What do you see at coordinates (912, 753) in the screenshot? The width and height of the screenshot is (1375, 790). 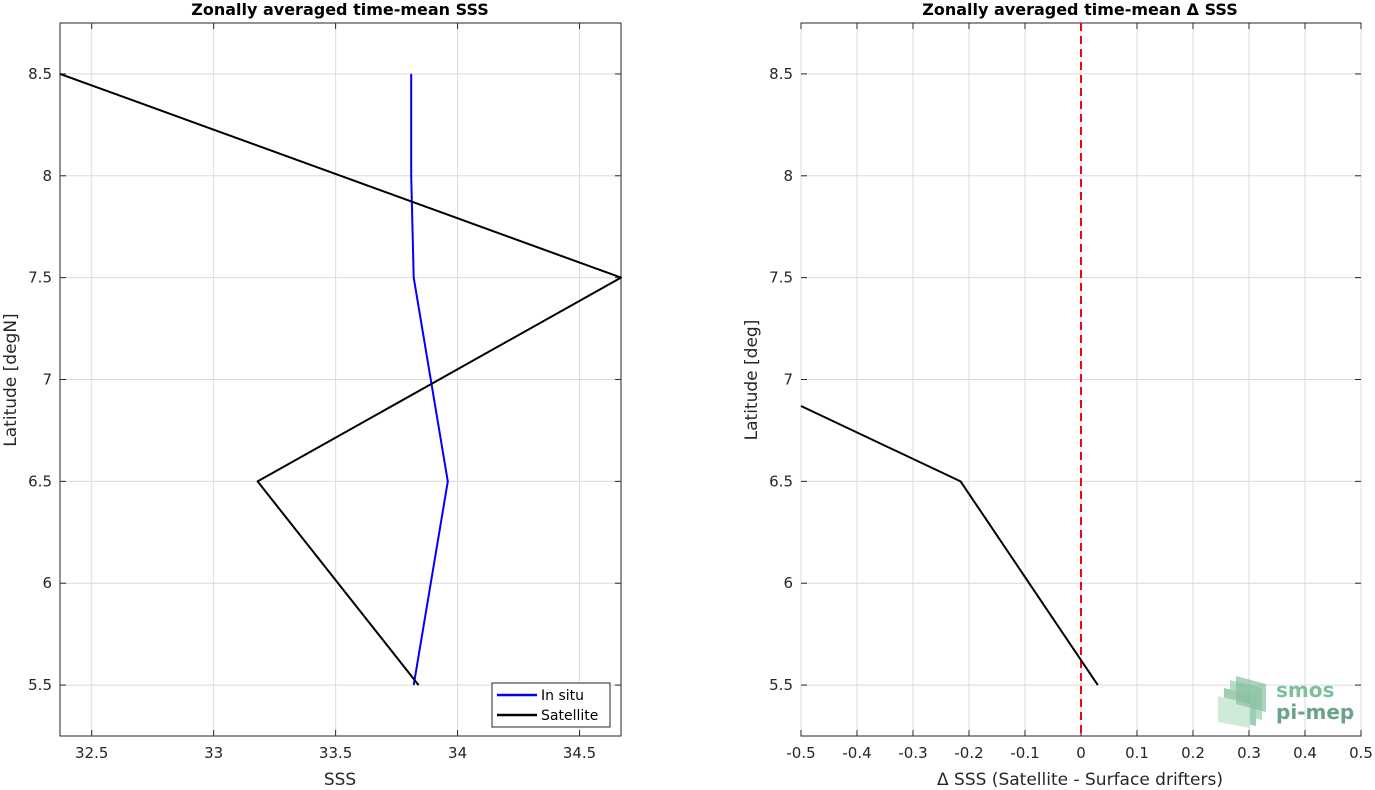 I see `x-tick-label: -0.3` at bounding box center [912, 753].